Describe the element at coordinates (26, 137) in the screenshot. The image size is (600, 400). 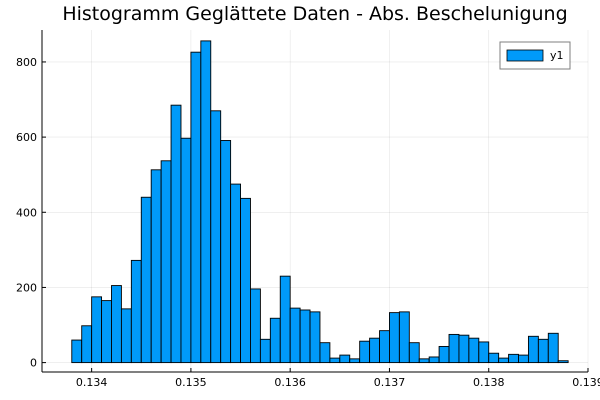
I see `y-tick-label: 600` at that location.